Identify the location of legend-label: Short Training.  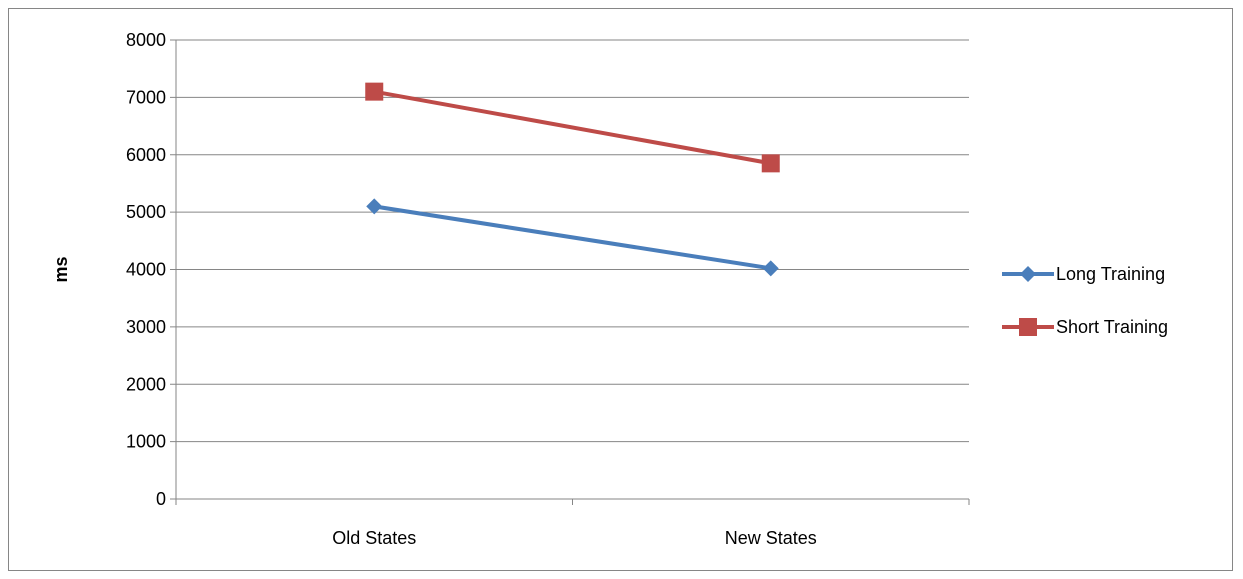
(1112, 327).